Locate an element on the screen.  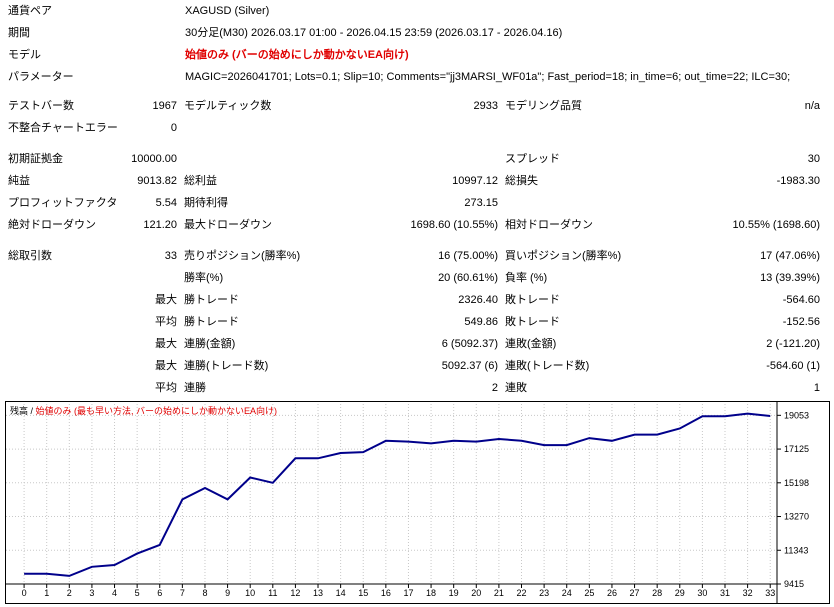
max-prefix-1: 最大 is located at coordinates (166, 344).